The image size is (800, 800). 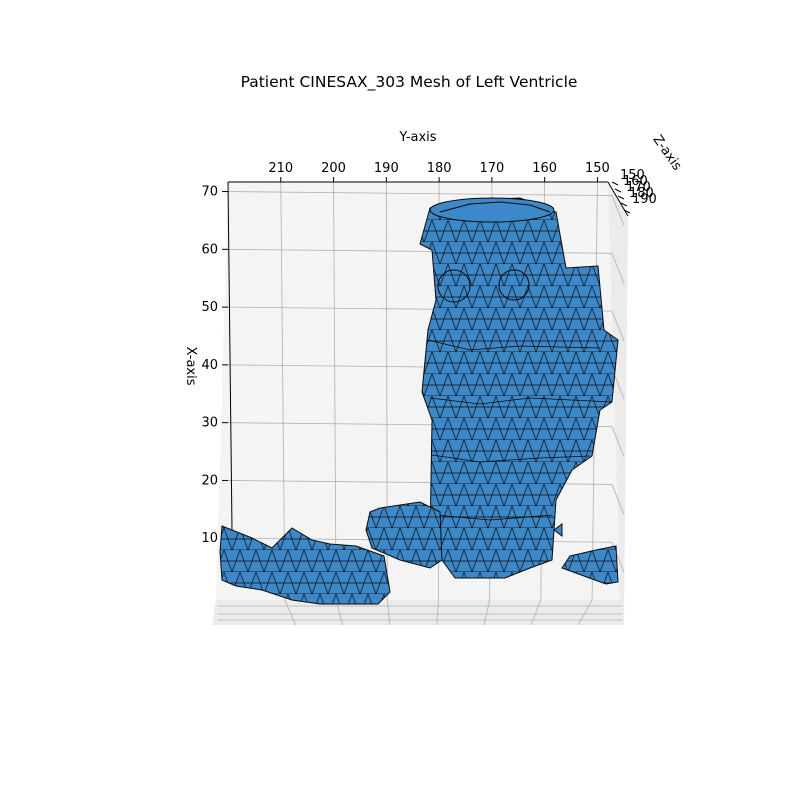 I want to click on mesh-ring-left, so click(x=454, y=286).